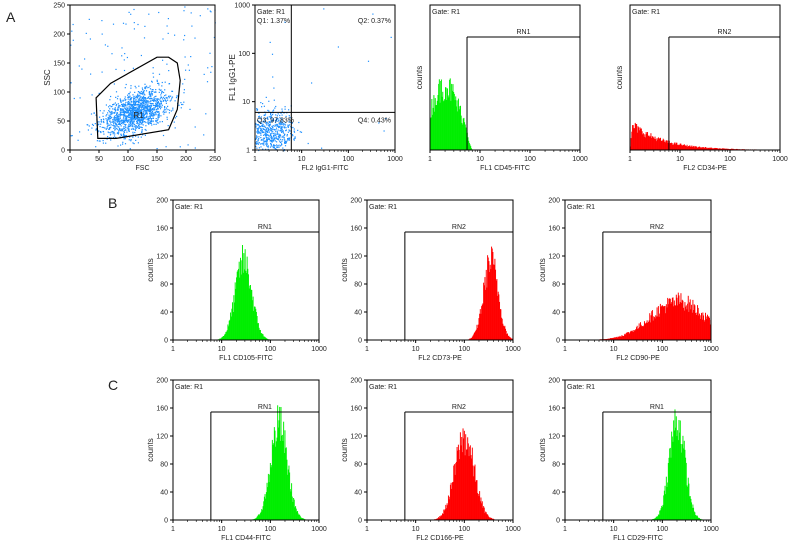  Describe the element at coordinates (374, 21) in the screenshot. I see `quadrant-label-q2: Q2: 0.37%` at that location.